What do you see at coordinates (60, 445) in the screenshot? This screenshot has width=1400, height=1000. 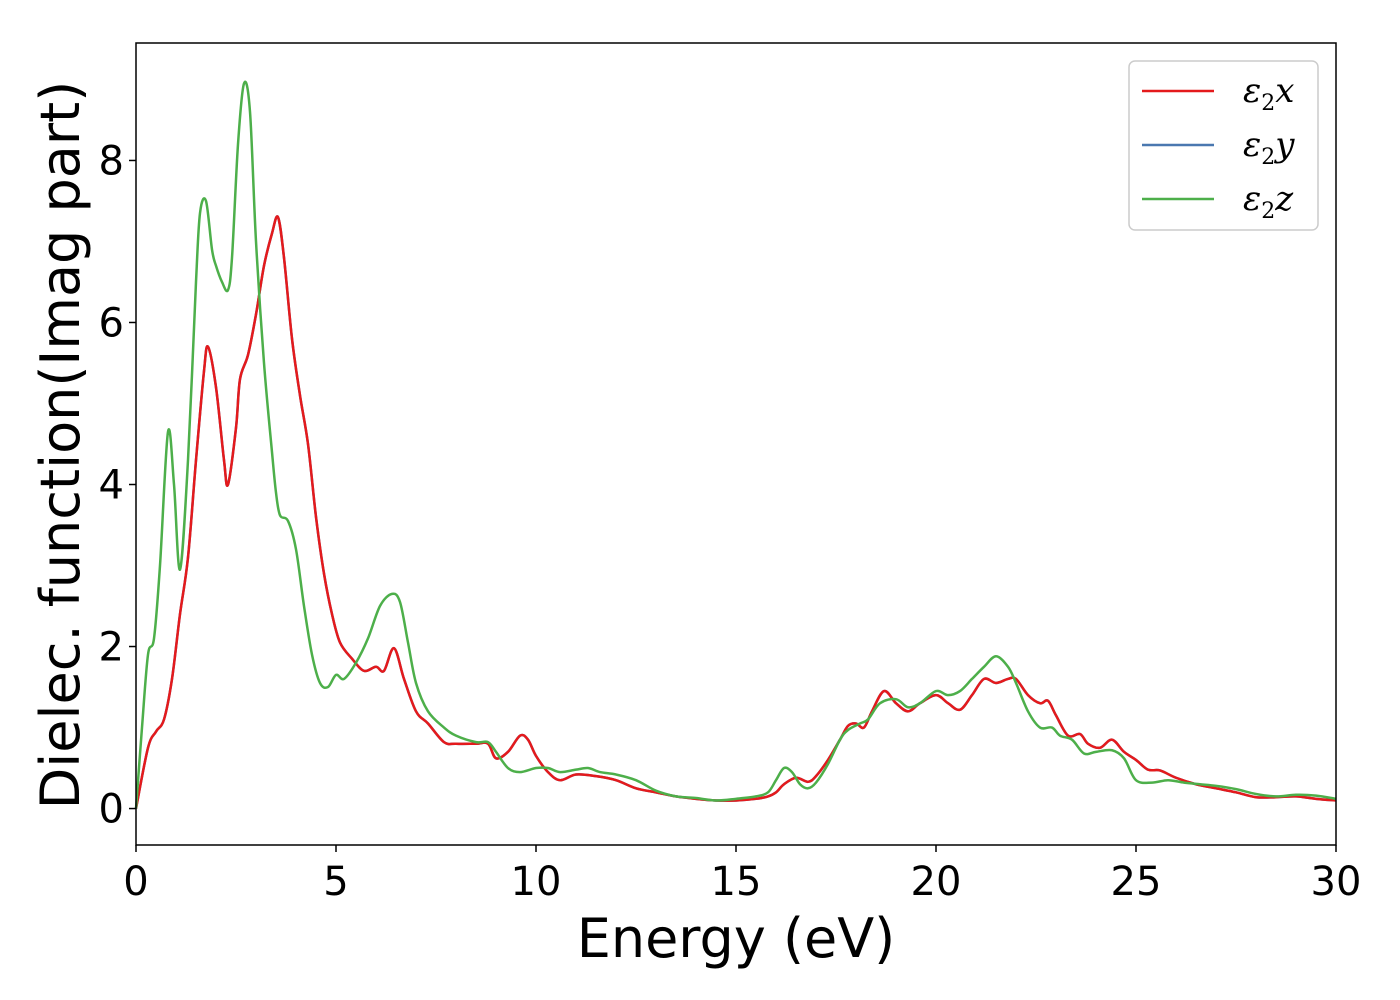 I see `y-axis-label: Dielec. function(Imag part)` at bounding box center [60, 445].